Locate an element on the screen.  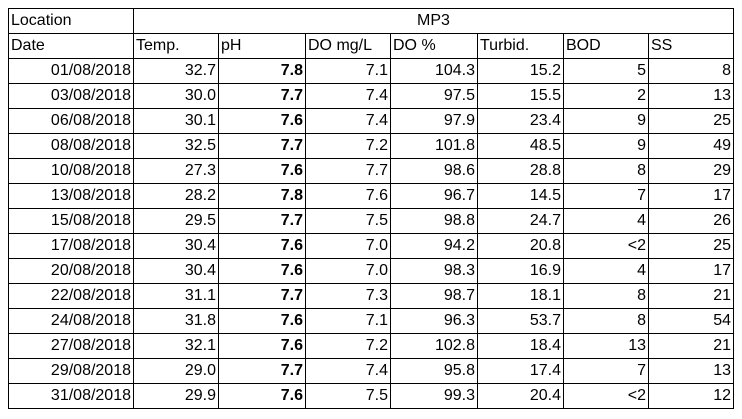
column-header: SS is located at coordinates (691, 46).